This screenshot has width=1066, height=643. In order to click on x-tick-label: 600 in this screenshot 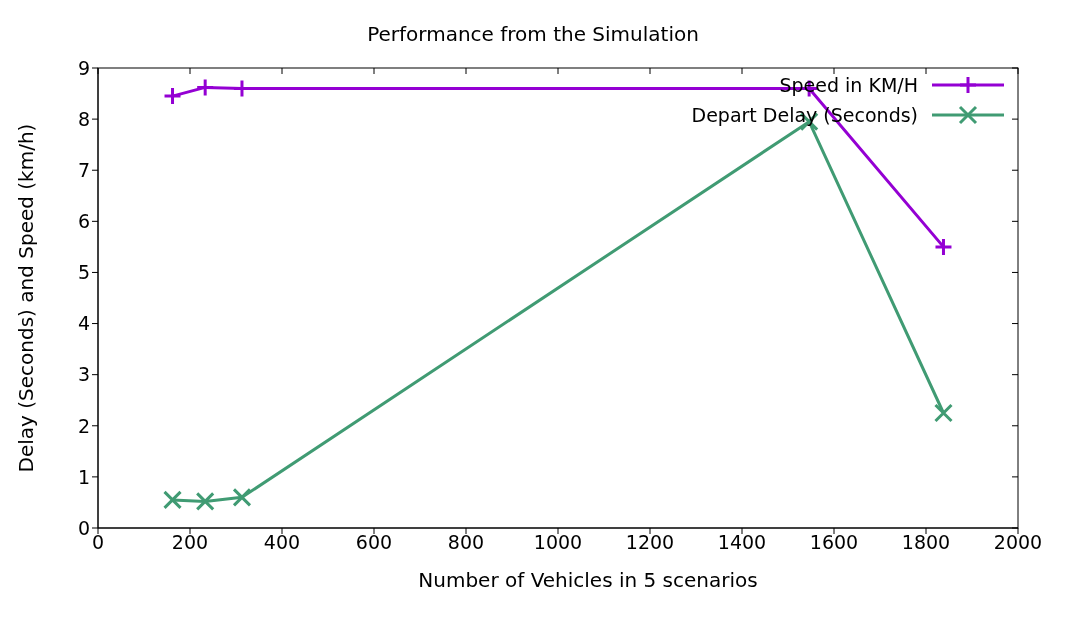, I will do `click(374, 542)`.